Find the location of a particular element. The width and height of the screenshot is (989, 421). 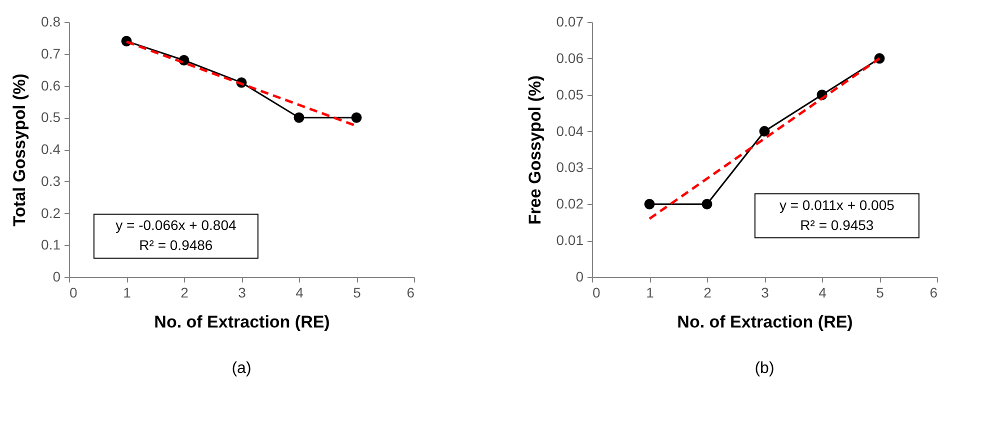

y-tick-label: 0.2 is located at coordinates (51, 212).